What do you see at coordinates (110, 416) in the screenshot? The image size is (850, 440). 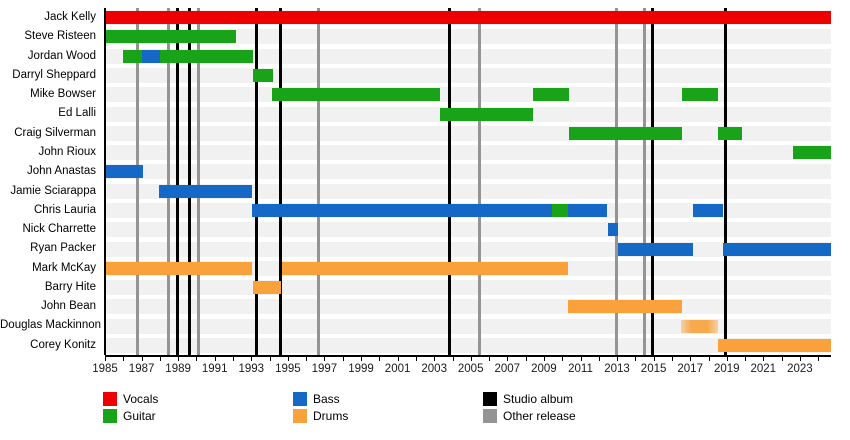 I see `legend-swatch-guitar` at bounding box center [110, 416].